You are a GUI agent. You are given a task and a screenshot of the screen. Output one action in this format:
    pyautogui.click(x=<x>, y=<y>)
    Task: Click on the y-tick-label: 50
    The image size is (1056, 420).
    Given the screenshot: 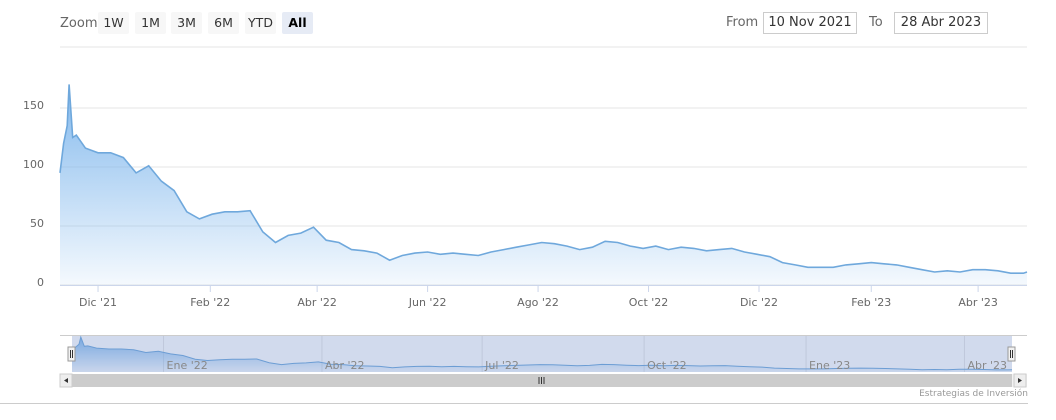 What is the action you would take?
    pyautogui.click(x=37, y=223)
    